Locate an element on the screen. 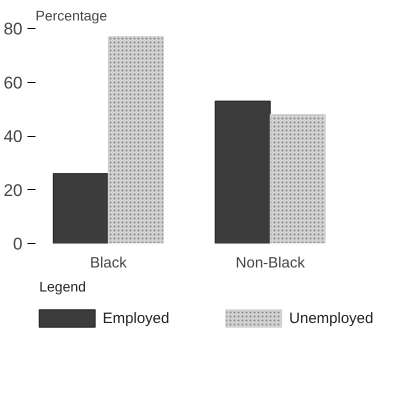 The height and width of the screenshot is (401, 418). legend-label: Employed is located at coordinates (136, 318).